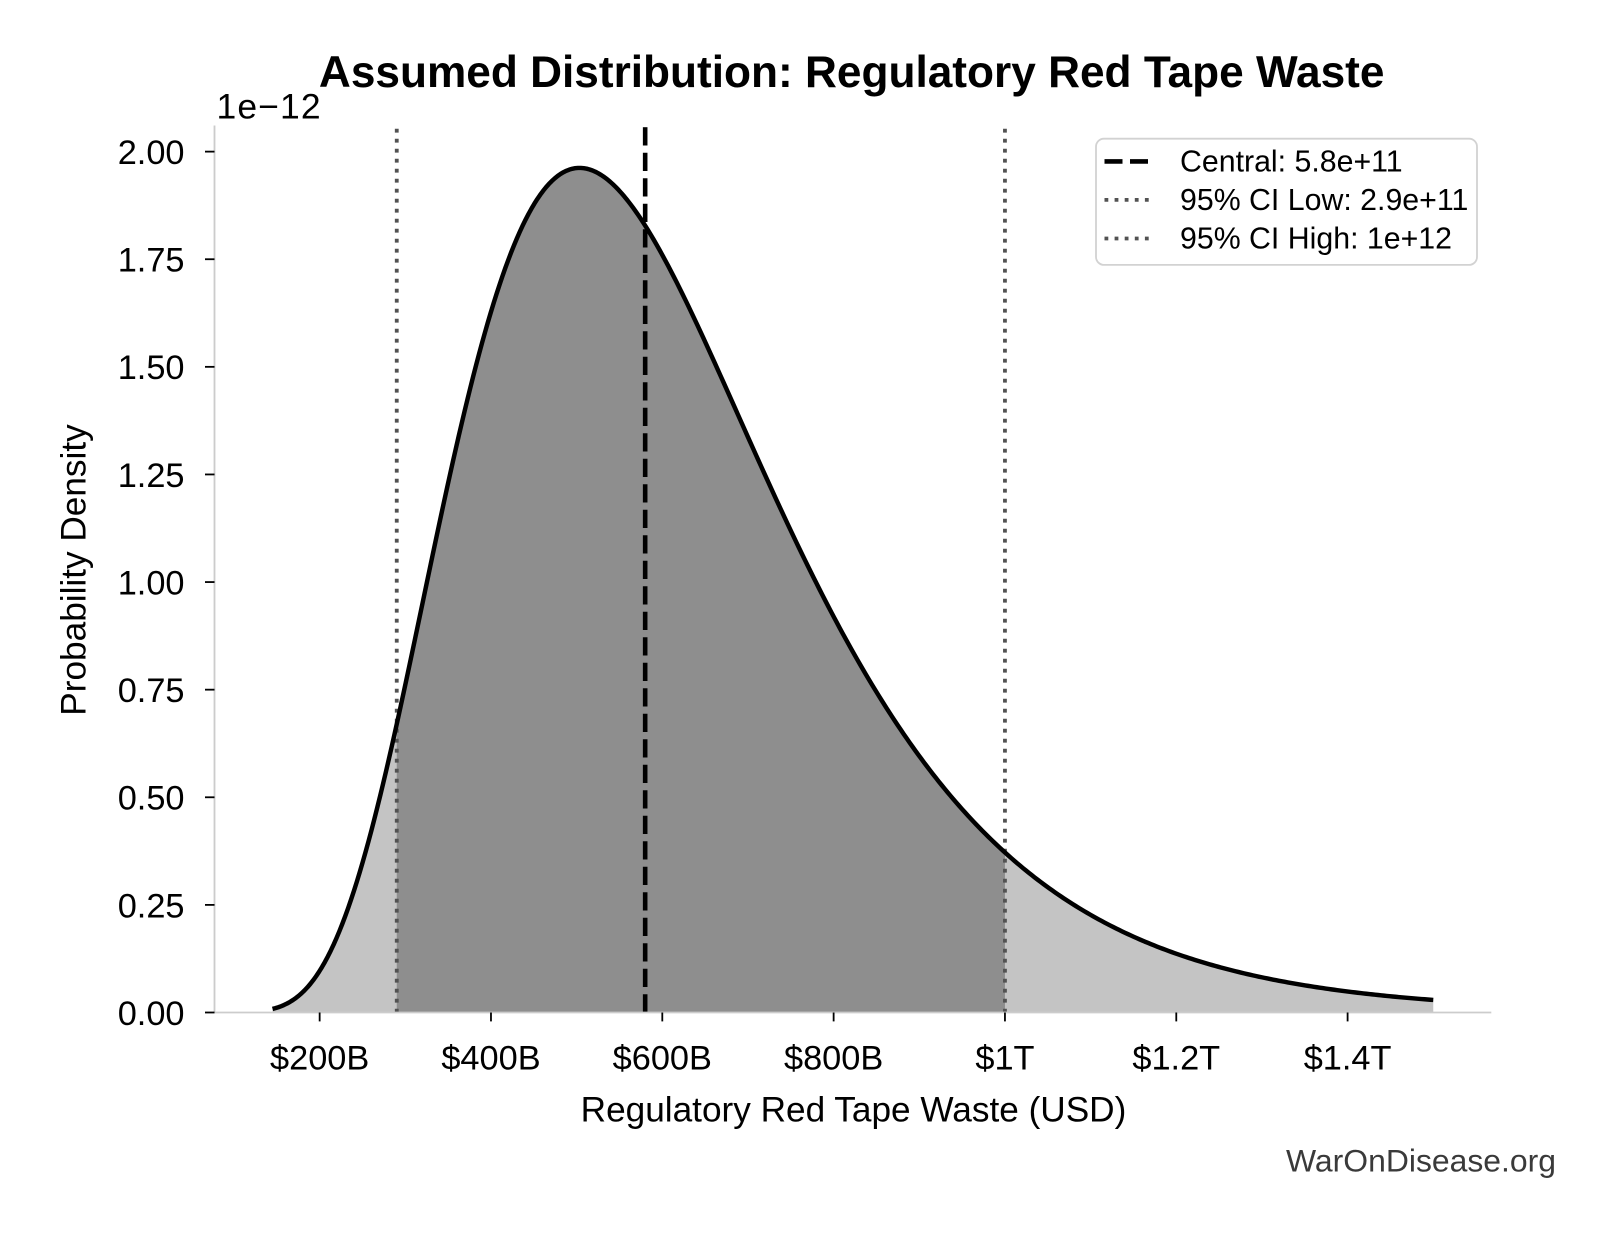  What do you see at coordinates (1176, 1059) in the screenshot?
I see `svg-text: $1.2T` at bounding box center [1176, 1059].